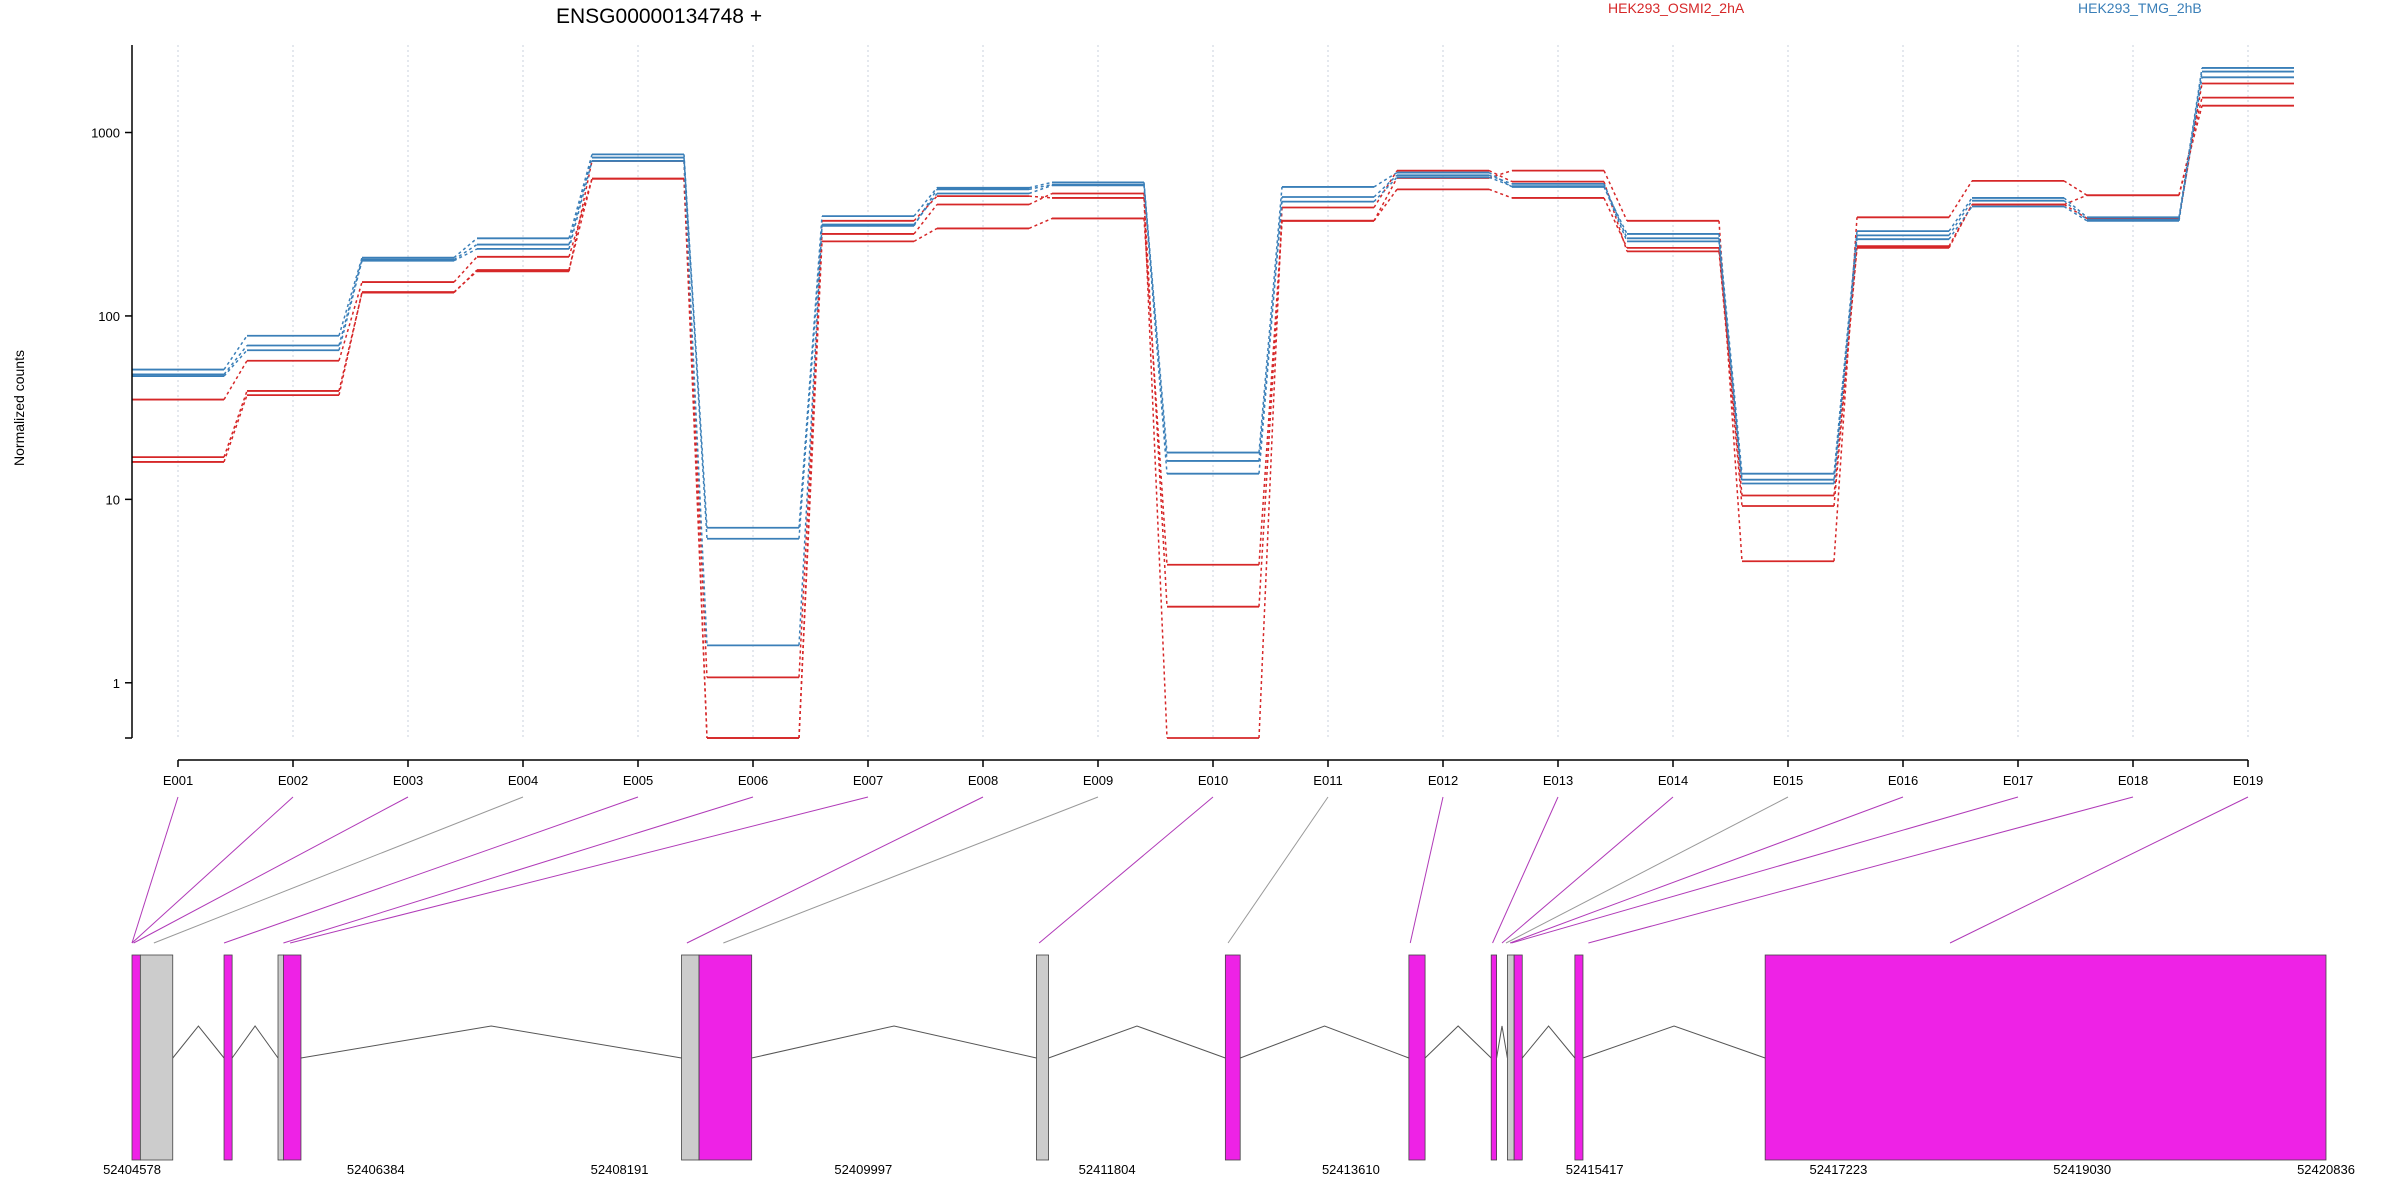  What do you see at coordinates (338, 870) in the screenshot?
I see `exon-connector-E004` at bounding box center [338, 870].